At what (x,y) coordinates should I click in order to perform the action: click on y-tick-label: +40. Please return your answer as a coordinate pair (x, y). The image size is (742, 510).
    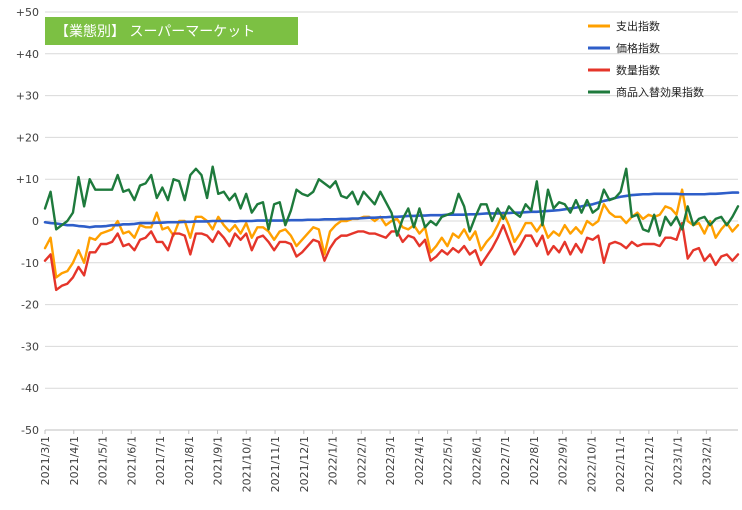
    Looking at the image, I should click on (27, 54).